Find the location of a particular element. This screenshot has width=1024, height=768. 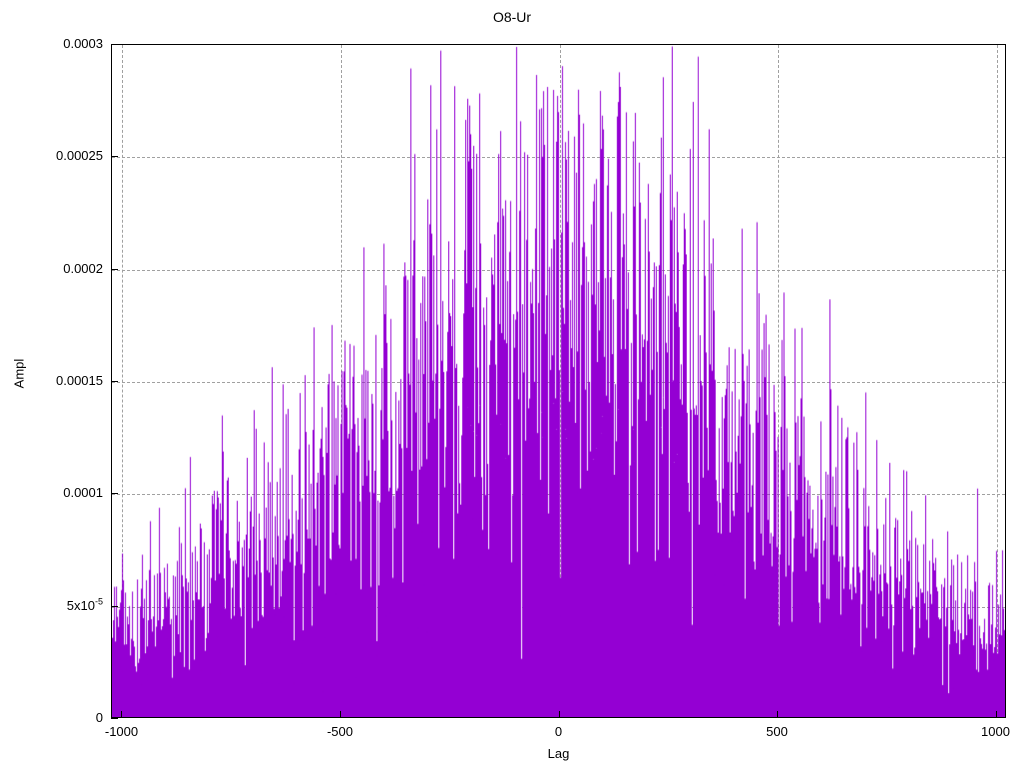

y-tick-label: 0.00025 is located at coordinates (79, 156).